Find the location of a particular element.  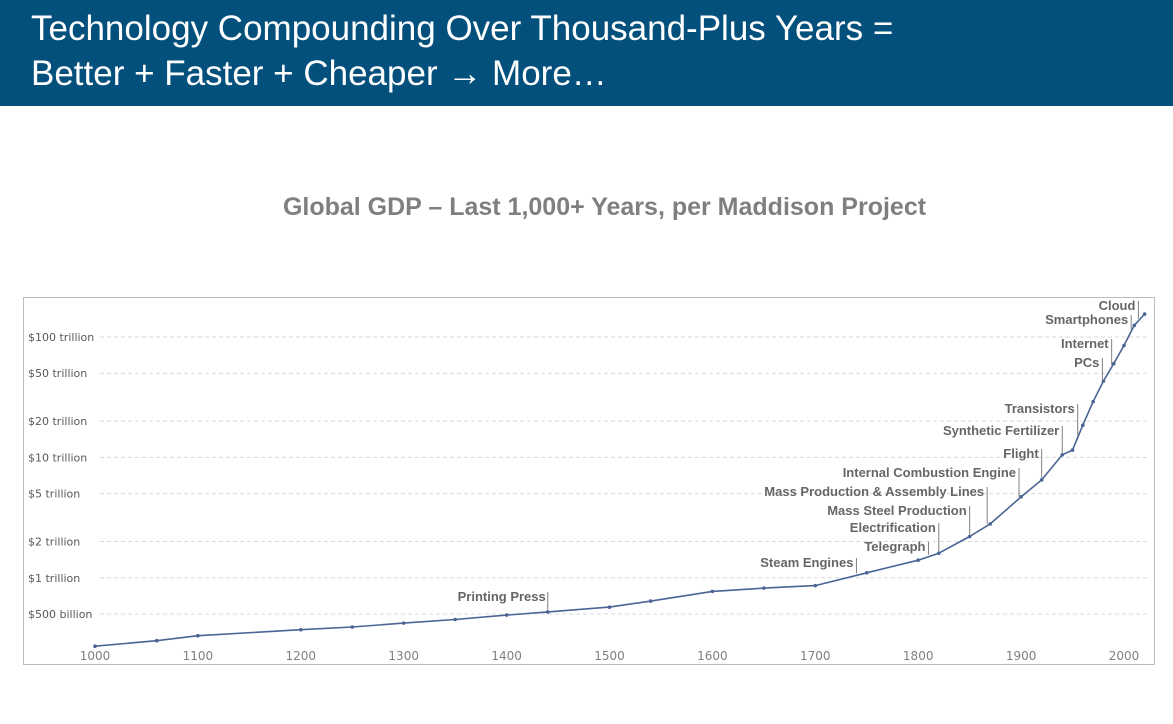

annotation-label: PCs is located at coordinates (1086, 362).